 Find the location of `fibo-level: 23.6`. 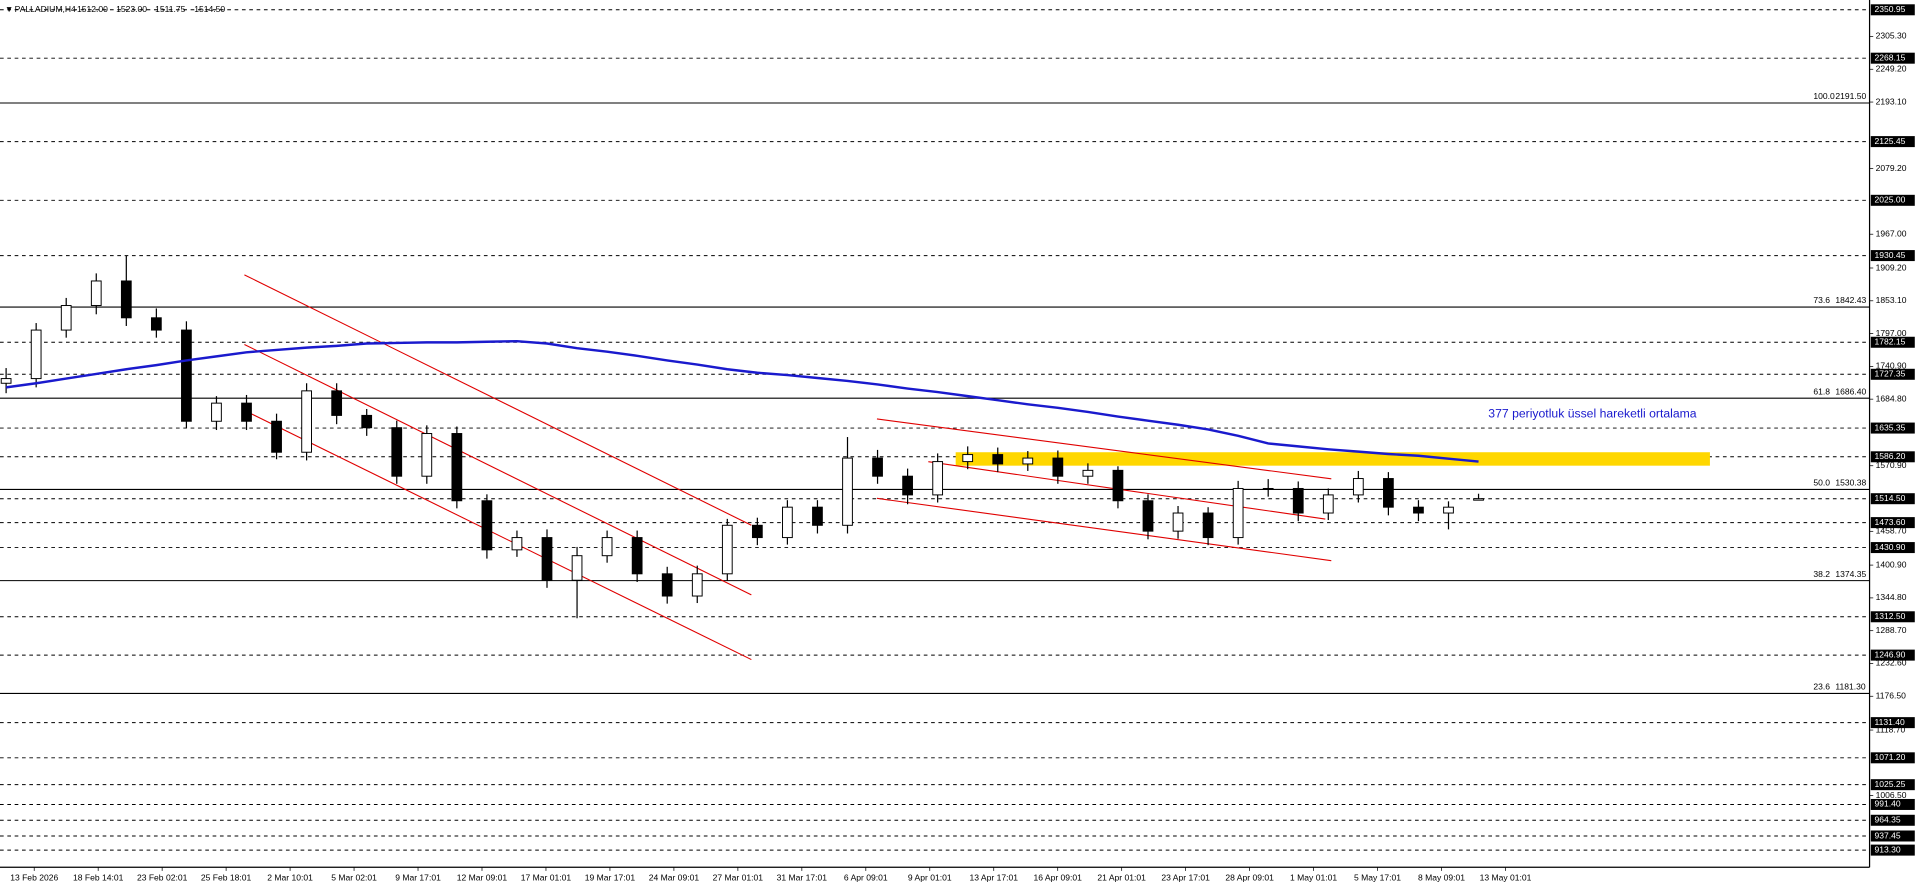

fibo-level: 23.6 is located at coordinates (1821, 687).